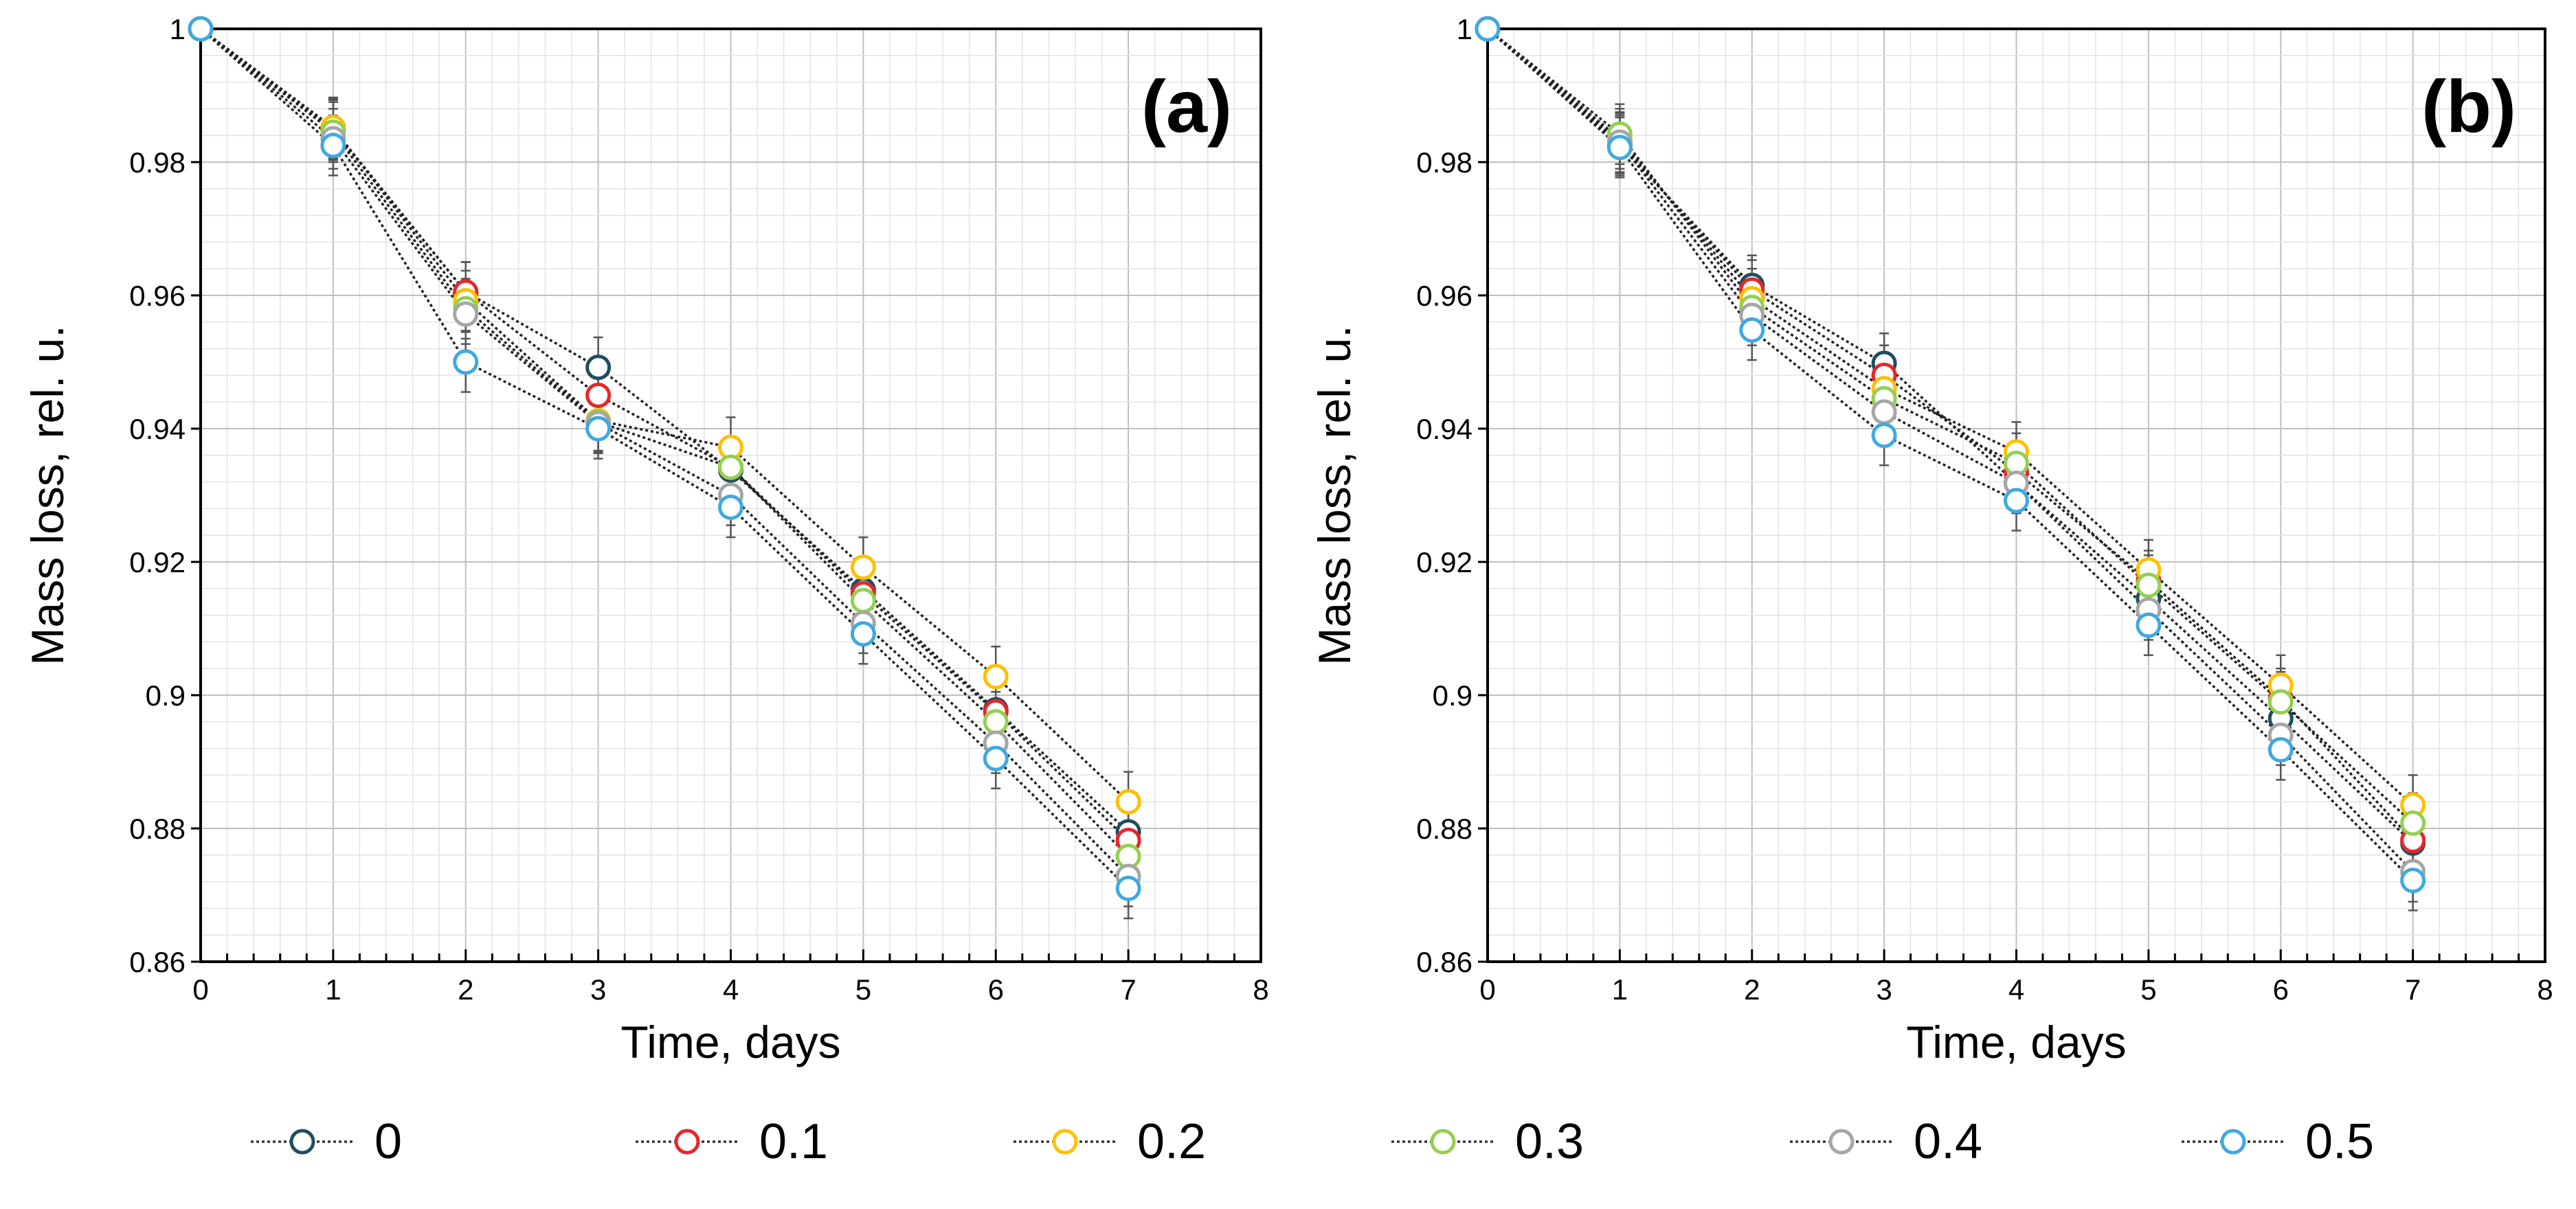 This screenshot has width=2576, height=1209. I want to click on panel-a-y-tick-labels: 0.86 0.88 0.9 0.92 0.94 0.96 0.98 1, so click(157, 495).